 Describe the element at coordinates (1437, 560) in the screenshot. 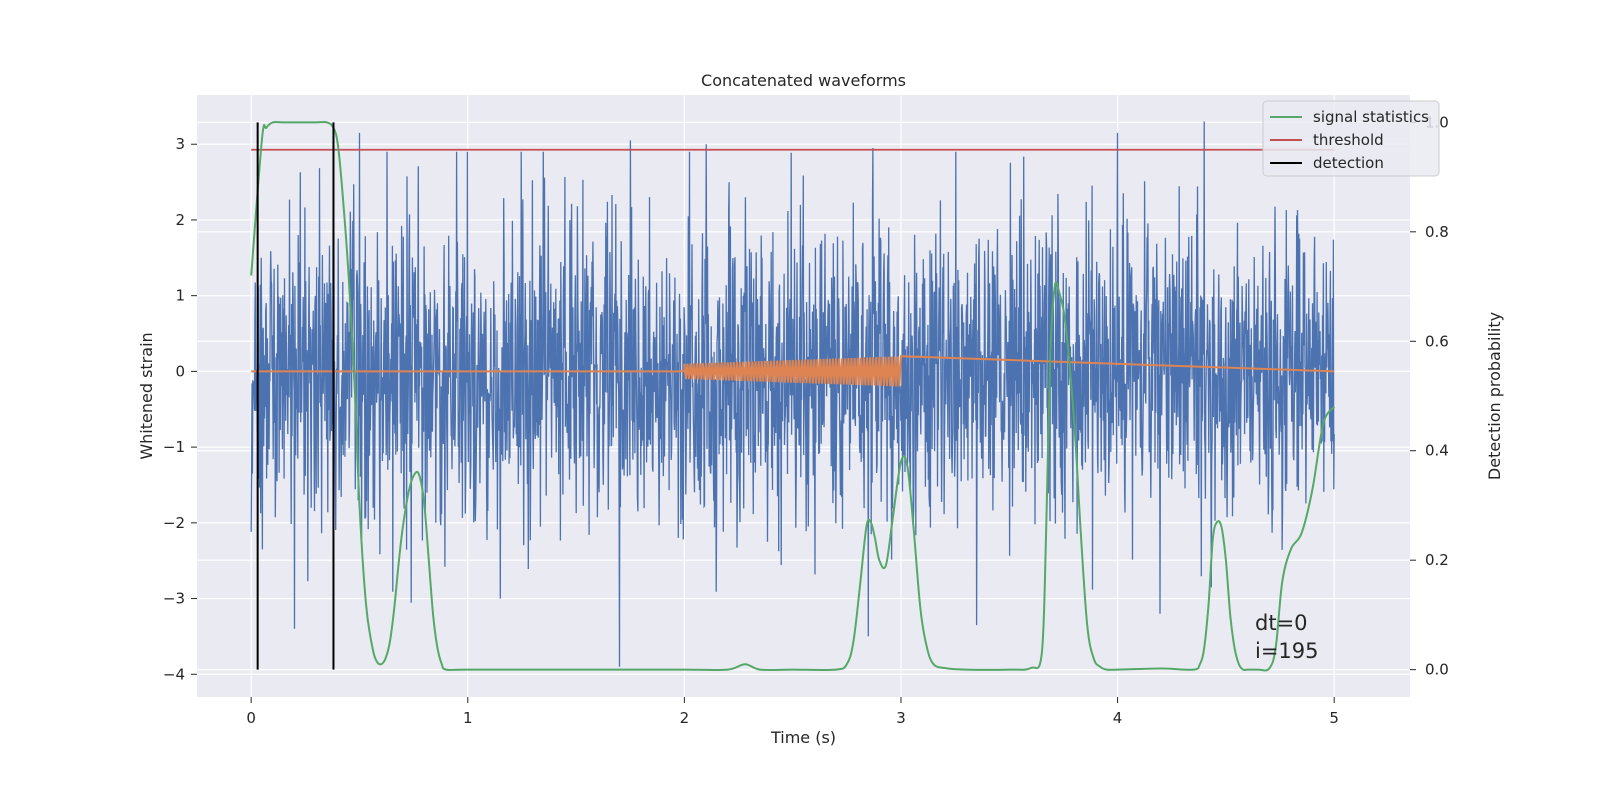

I see `y2-tick-label: 0.2` at that location.